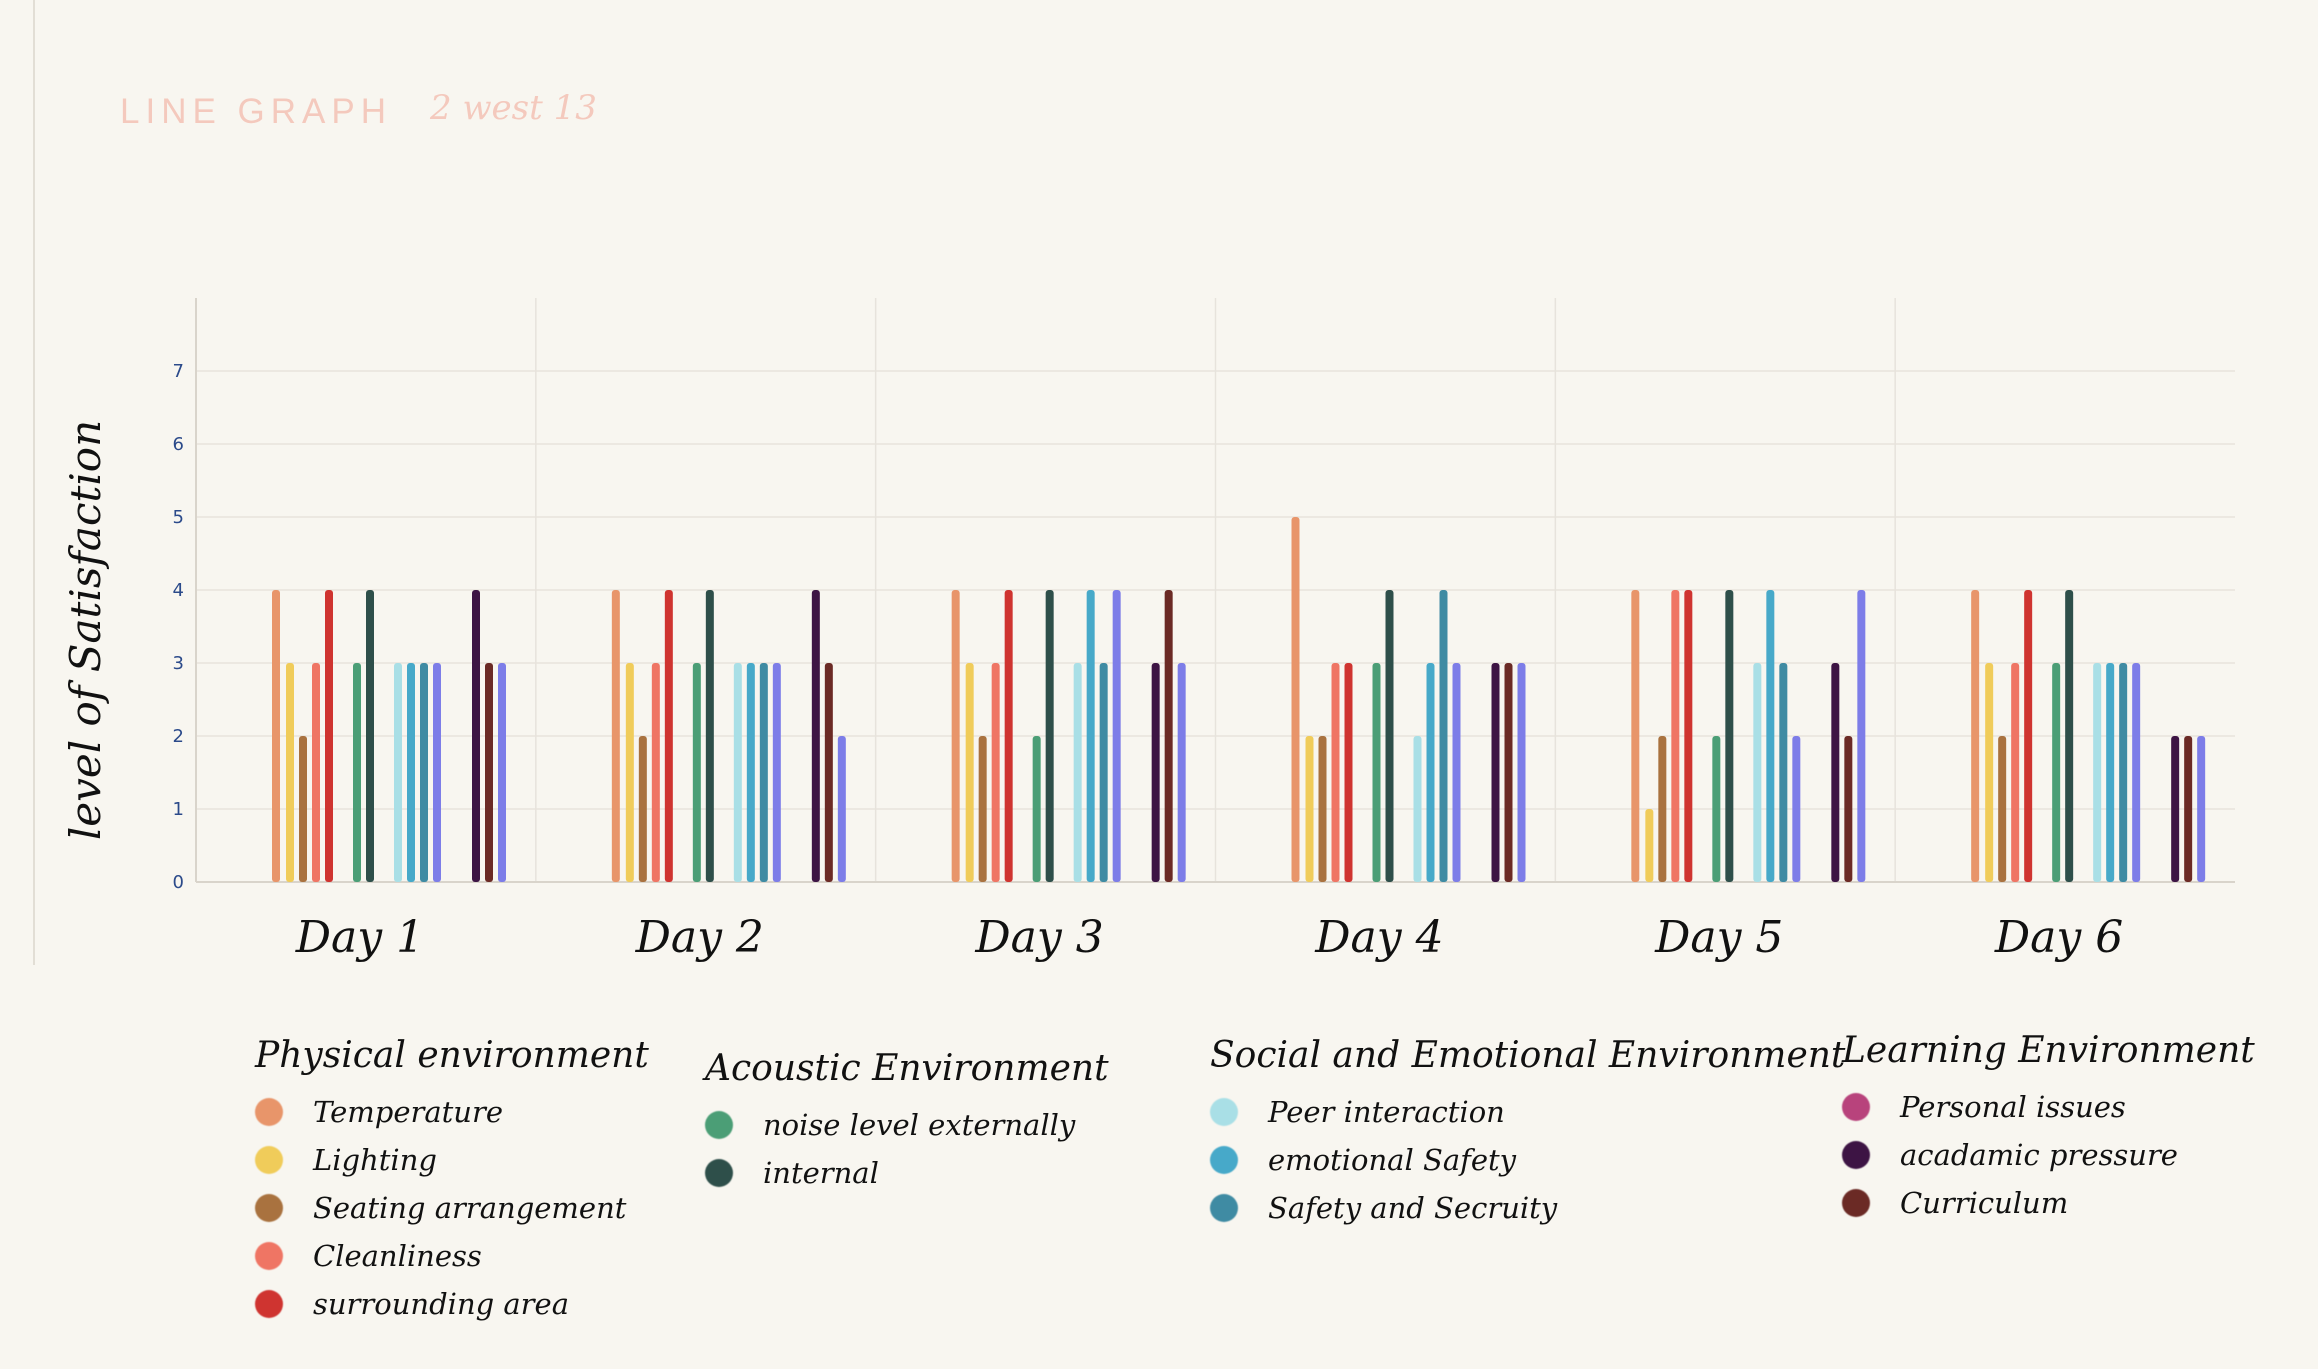 The image size is (2318, 1369). Describe the element at coordinates (397, 1256) in the screenshot. I see `legend-label: Cleanliness` at that location.